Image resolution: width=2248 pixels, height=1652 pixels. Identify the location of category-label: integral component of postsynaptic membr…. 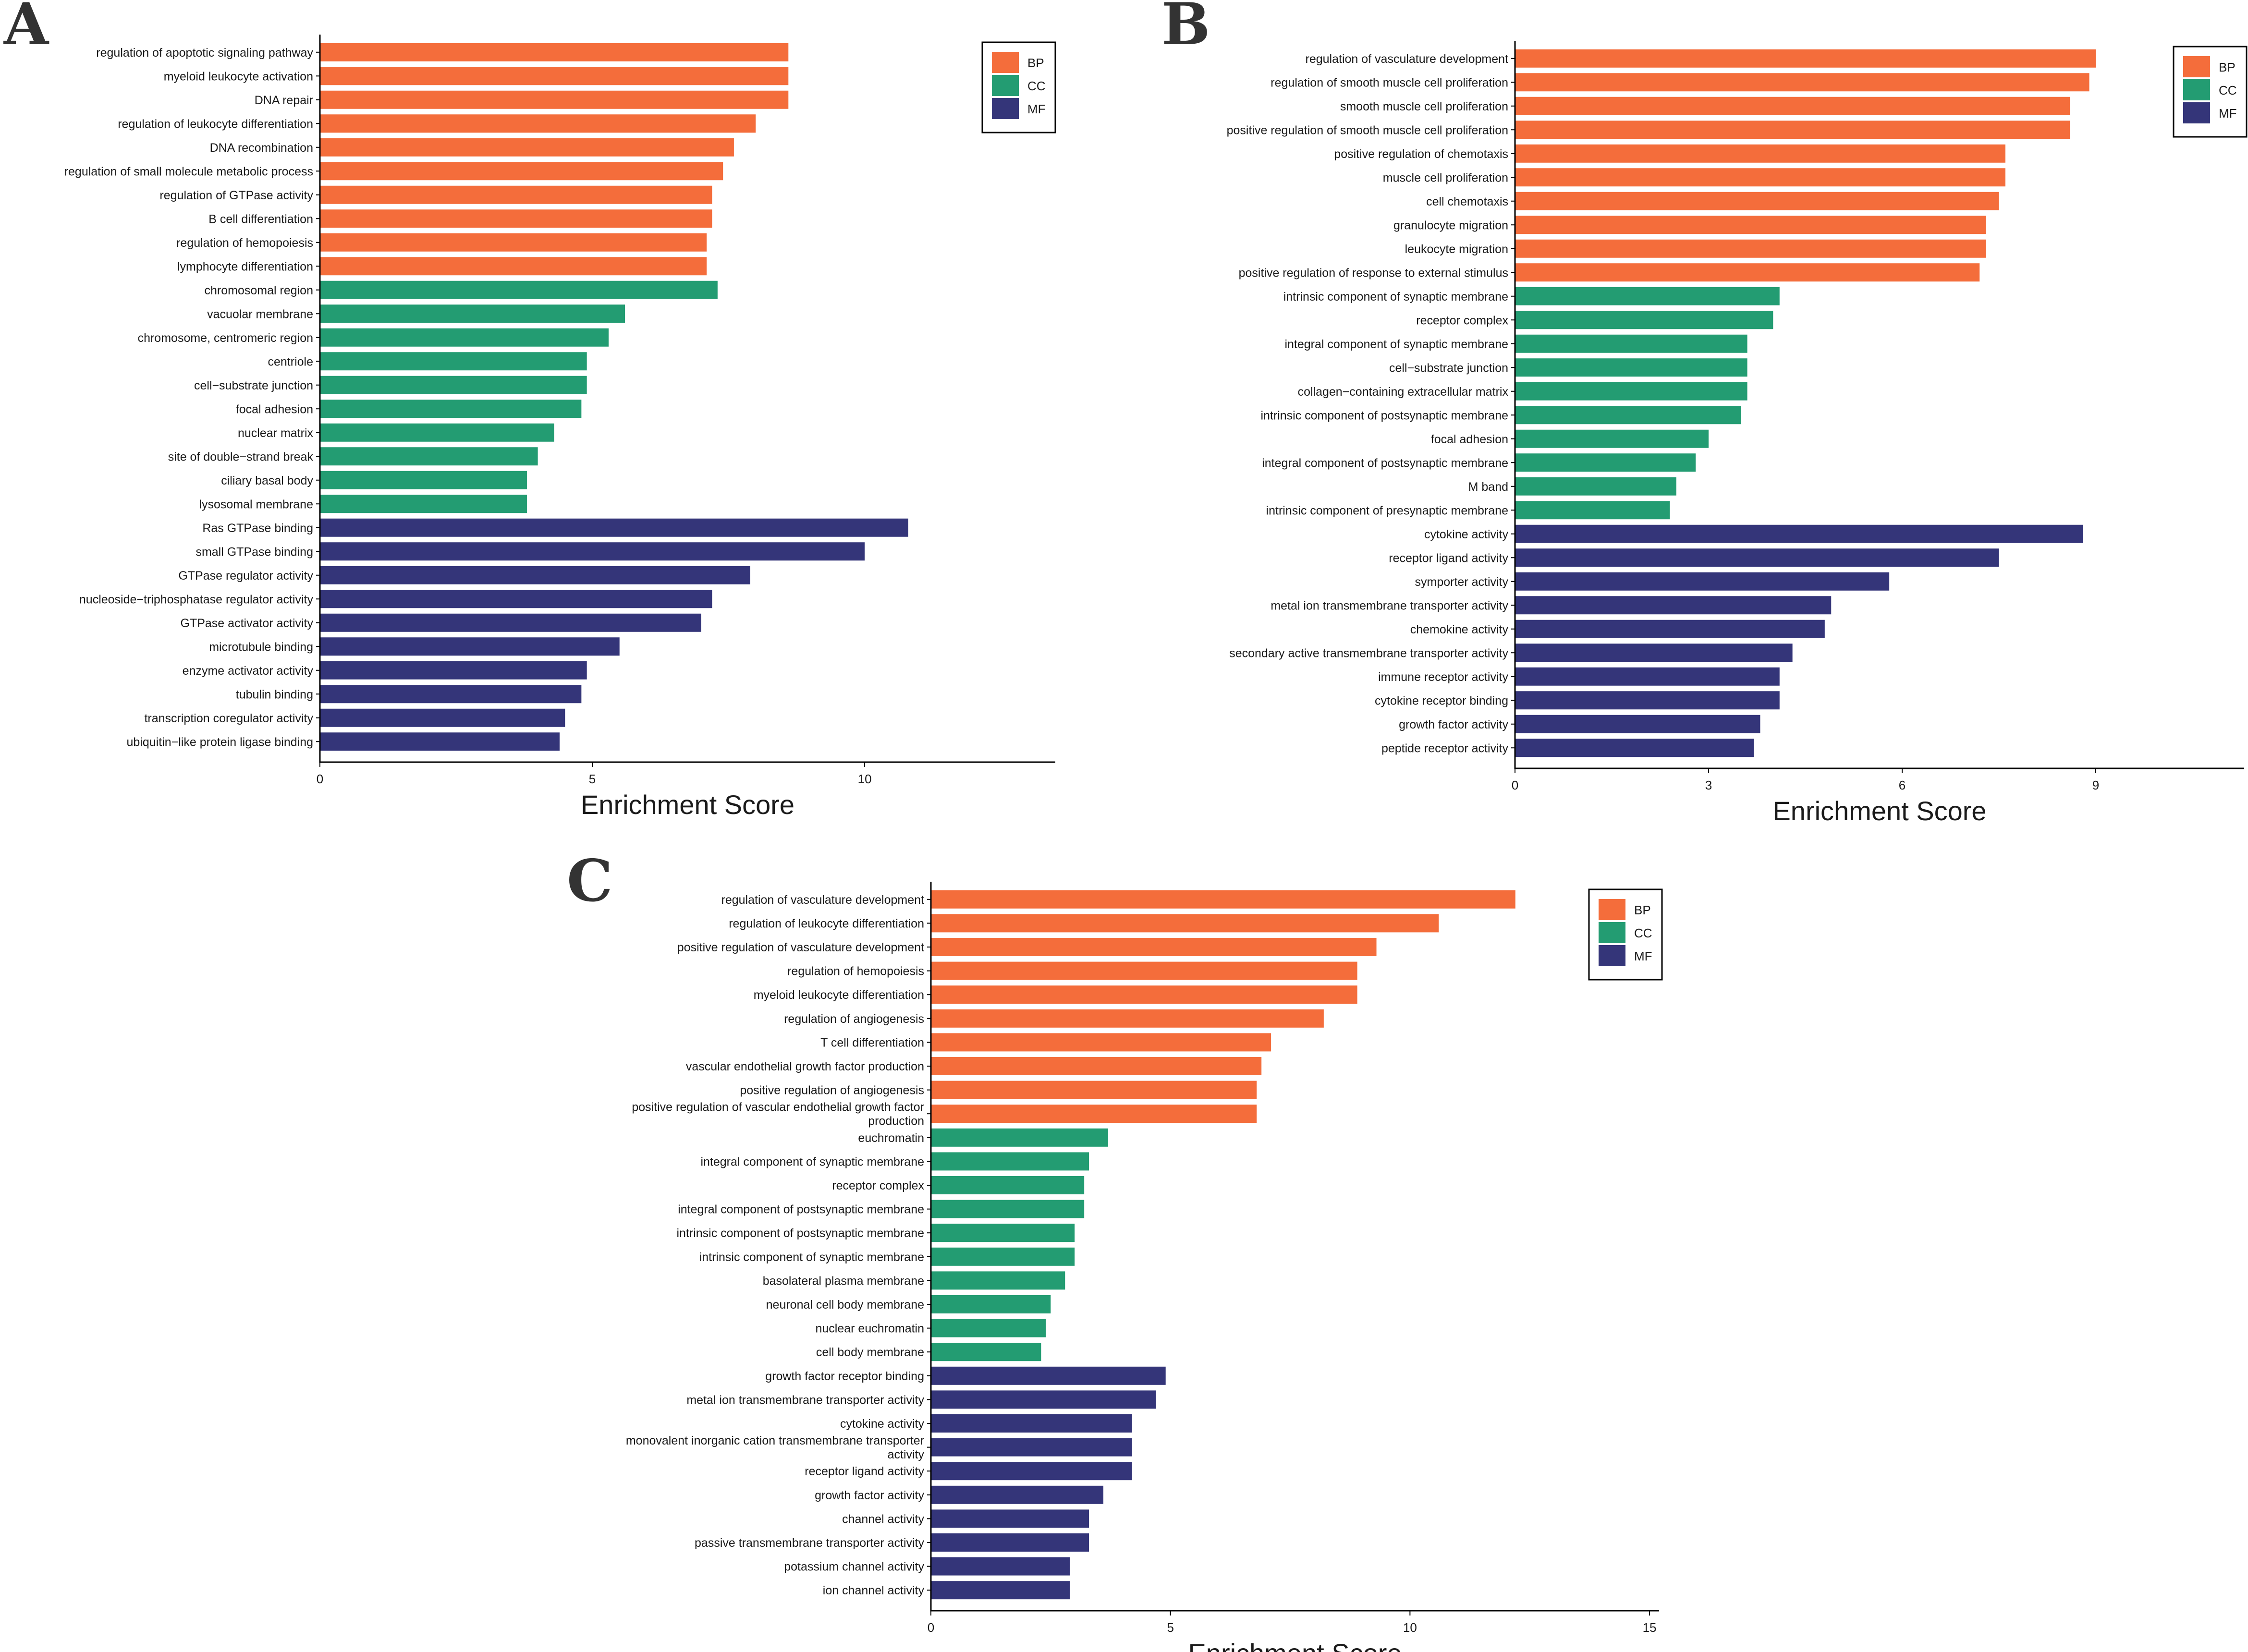
(801, 1209).